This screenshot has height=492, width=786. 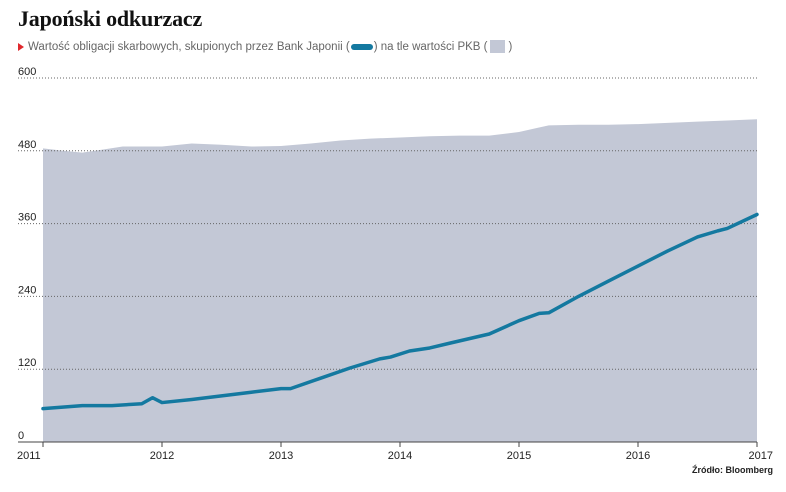 What do you see at coordinates (162, 456) in the screenshot?
I see `x-tick-label: 2012` at bounding box center [162, 456].